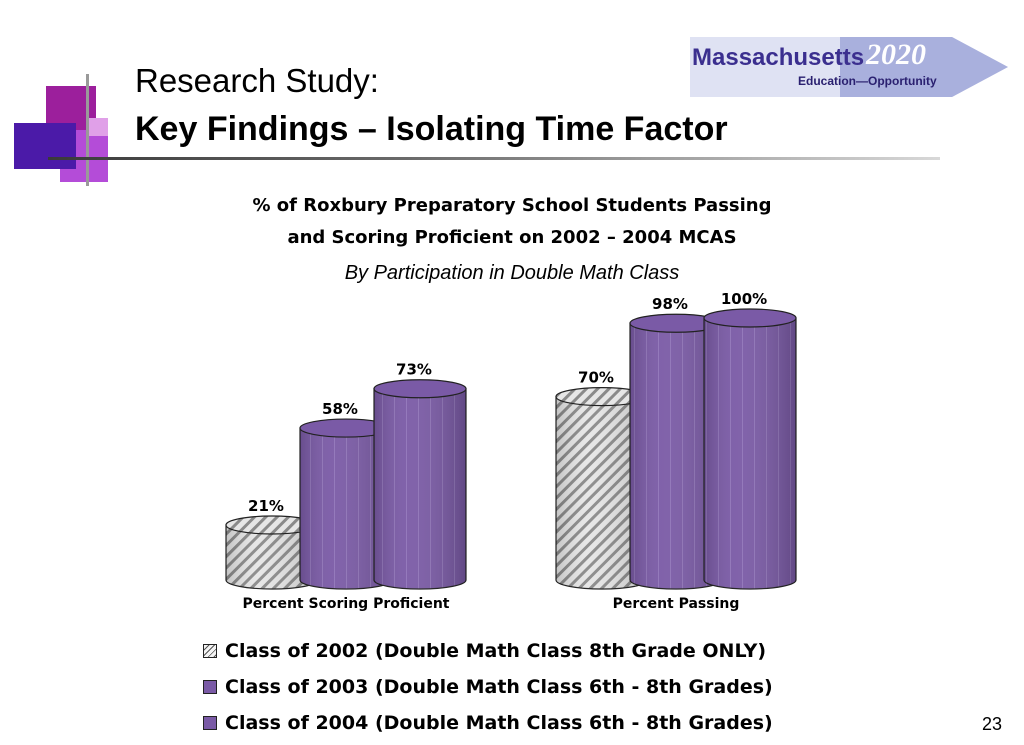 The height and width of the screenshot is (745, 1024). I want to click on title-rule, so click(494, 158).